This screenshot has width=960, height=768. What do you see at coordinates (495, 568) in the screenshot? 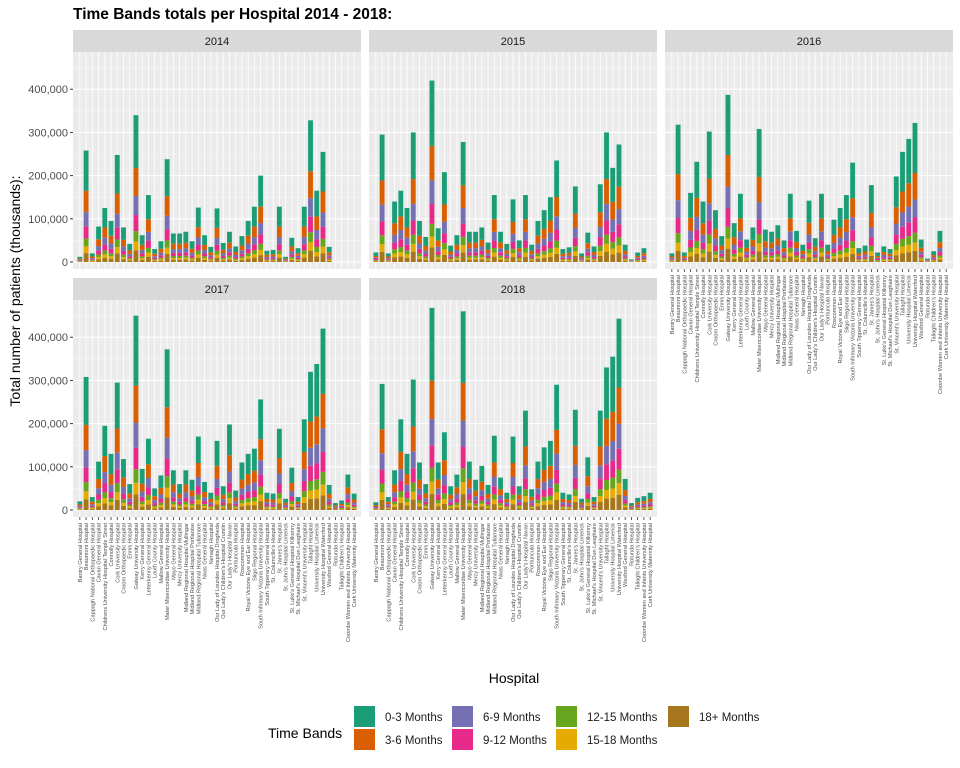
I see `x-tick-label: Midland Regional Hospital Tullamore` at bounding box center [495, 568].